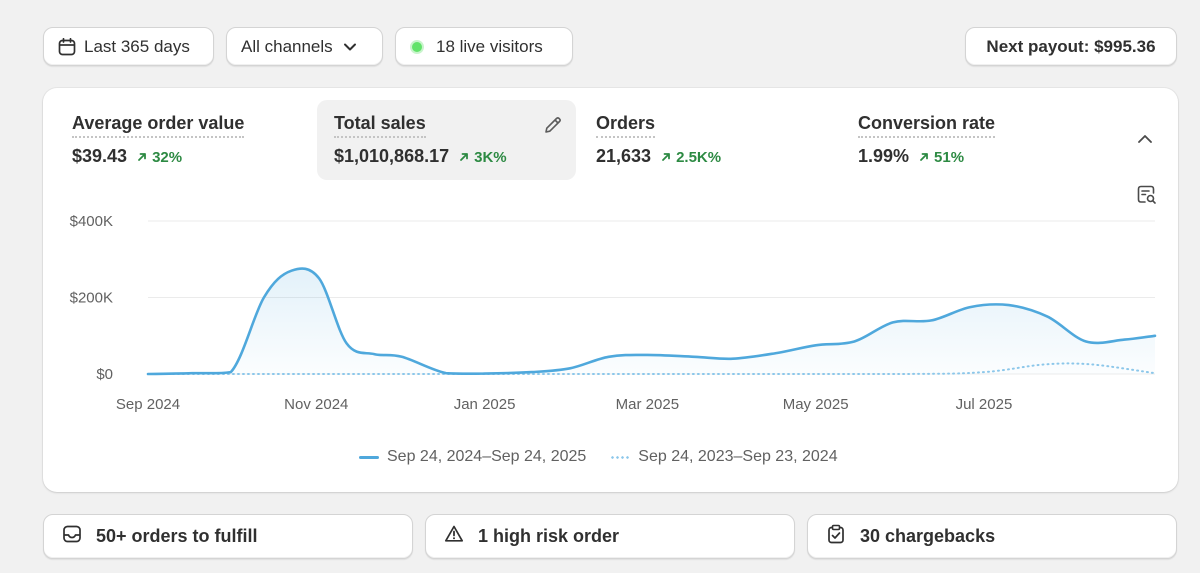  Describe the element at coordinates (624, 156) in the screenshot. I see `metric-value: 21,633` at that location.